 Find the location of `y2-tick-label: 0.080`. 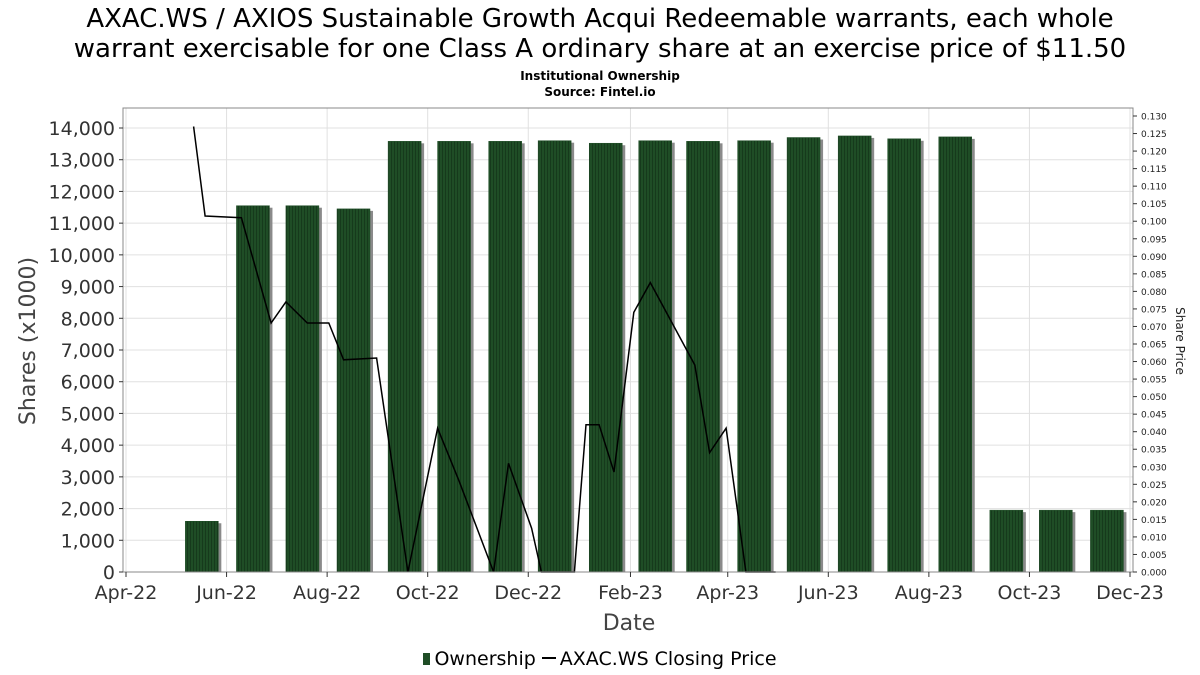

y2-tick-label: 0.080 is located at coordinates (1154, 293).